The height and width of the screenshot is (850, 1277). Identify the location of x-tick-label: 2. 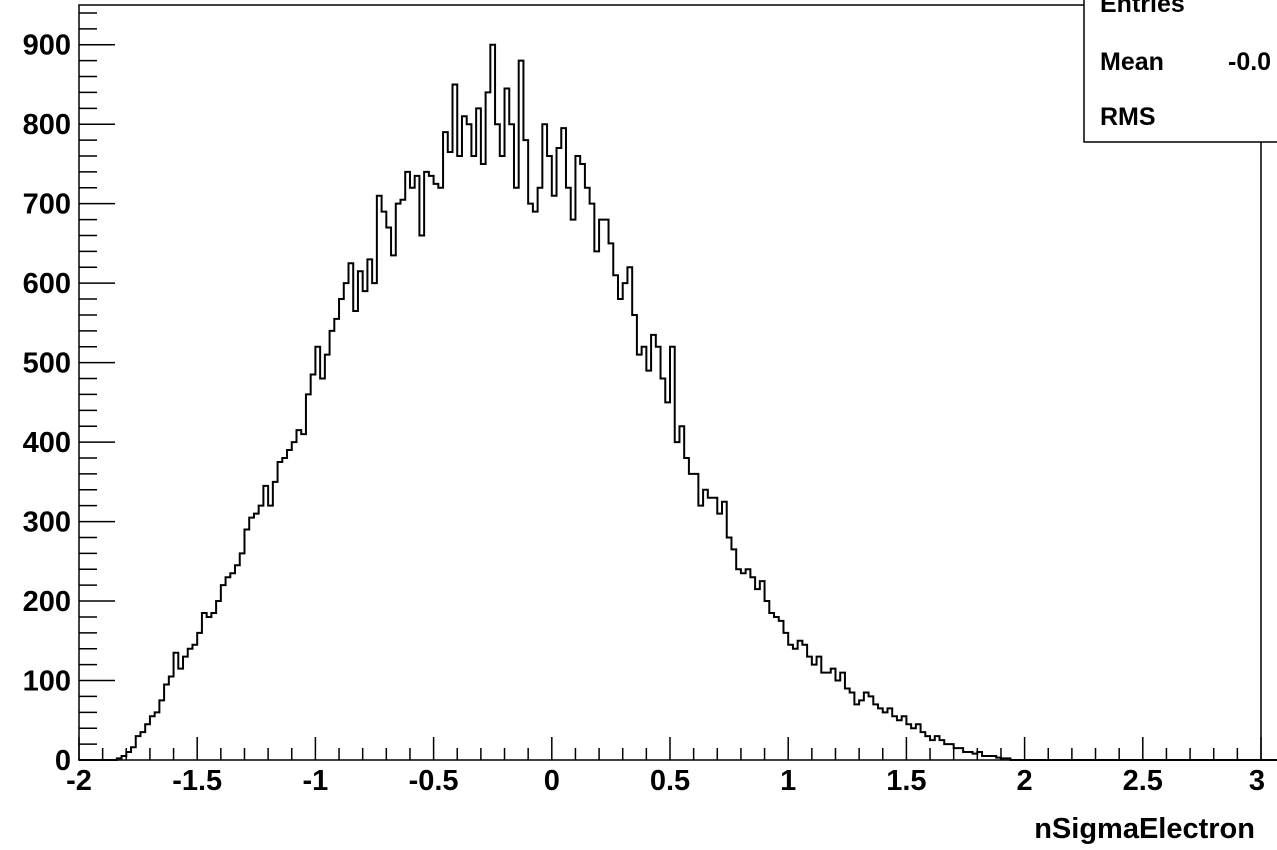
(1025, 781).